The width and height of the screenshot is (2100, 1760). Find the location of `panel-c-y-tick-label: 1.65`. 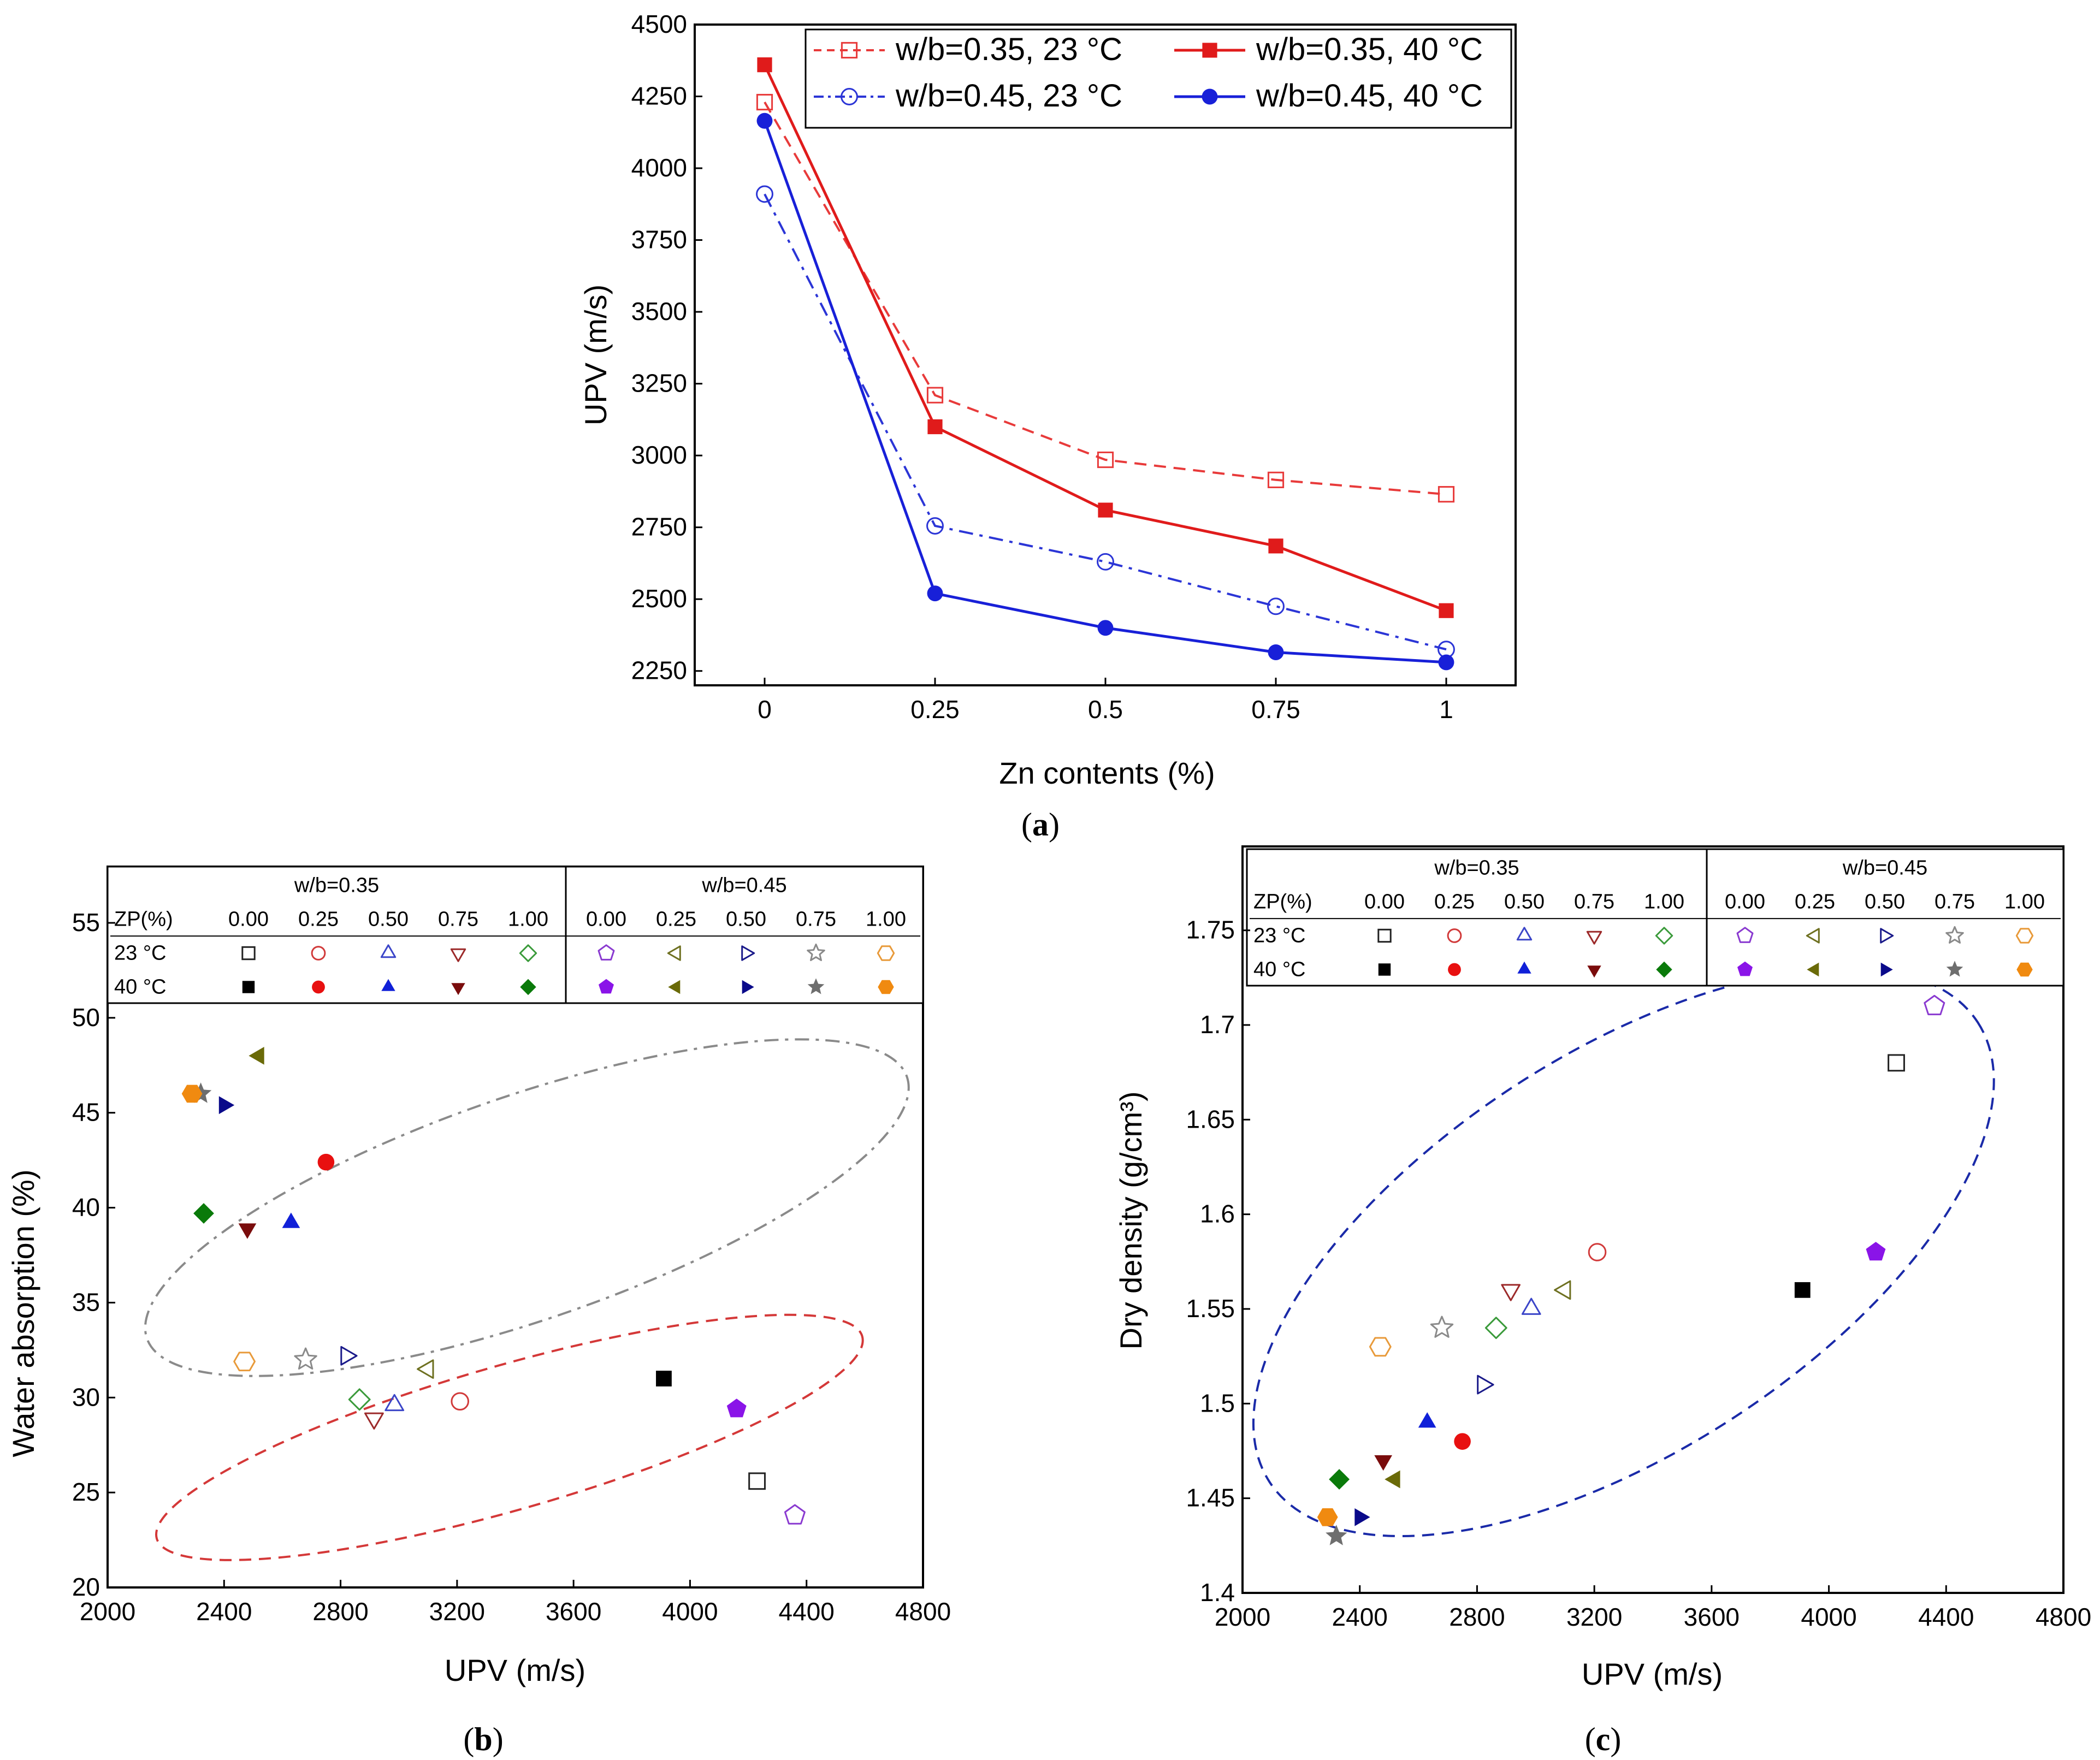

panel-c-y-tick-label: 1.65 is located at coordinates (1211, 1119).